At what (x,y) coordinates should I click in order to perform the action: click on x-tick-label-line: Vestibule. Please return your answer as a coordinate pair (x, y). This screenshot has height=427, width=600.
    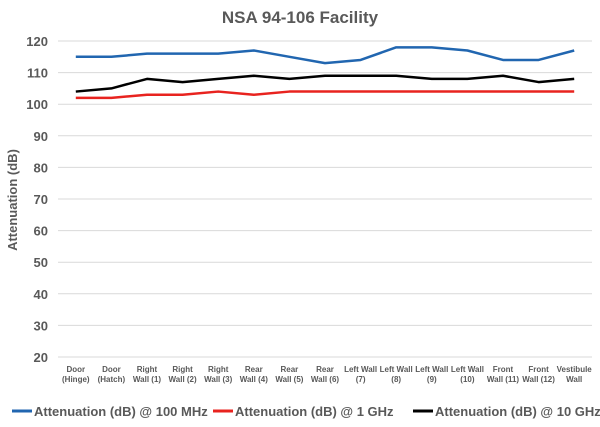
    Looking at the image, I should click on (575, 369).